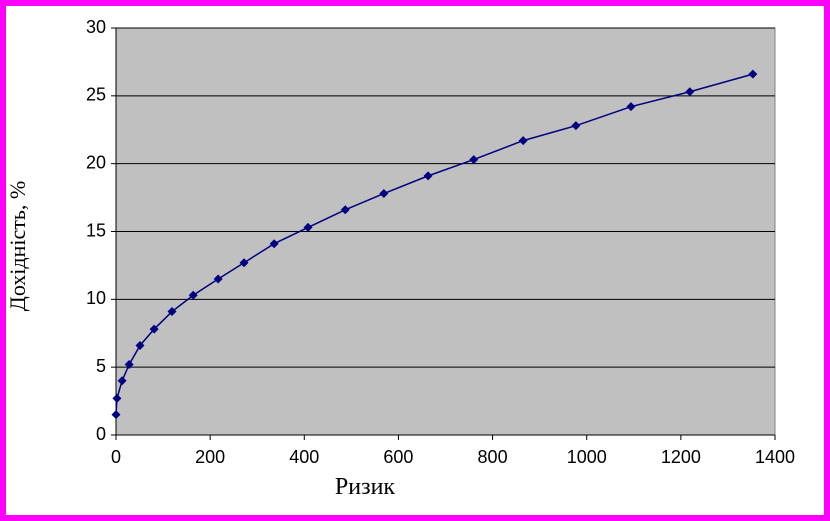  Describe the element at coordinates (304, 457) in the screenshot. I see `x-tick-label: 400` at that location.